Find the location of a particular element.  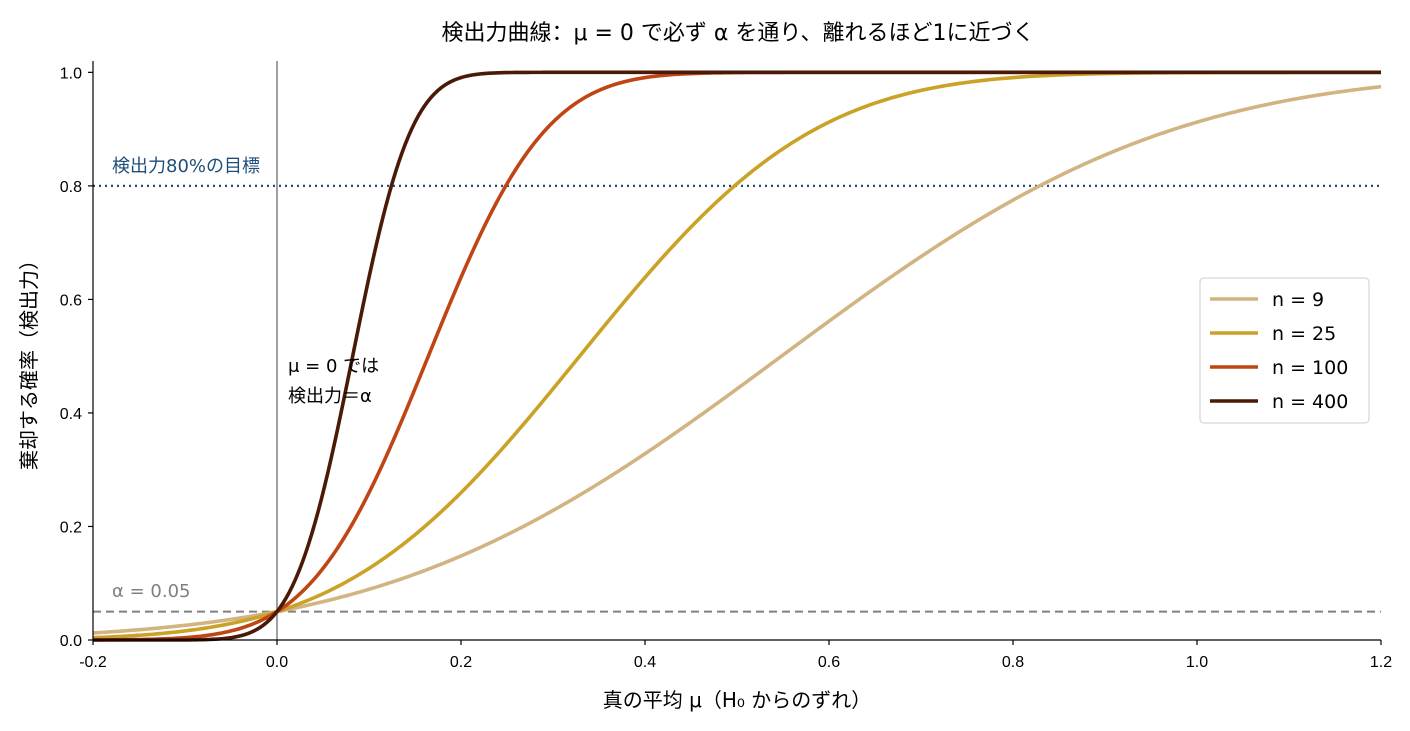

legend-label: n = 9 is located at coordinates (1298, 300).